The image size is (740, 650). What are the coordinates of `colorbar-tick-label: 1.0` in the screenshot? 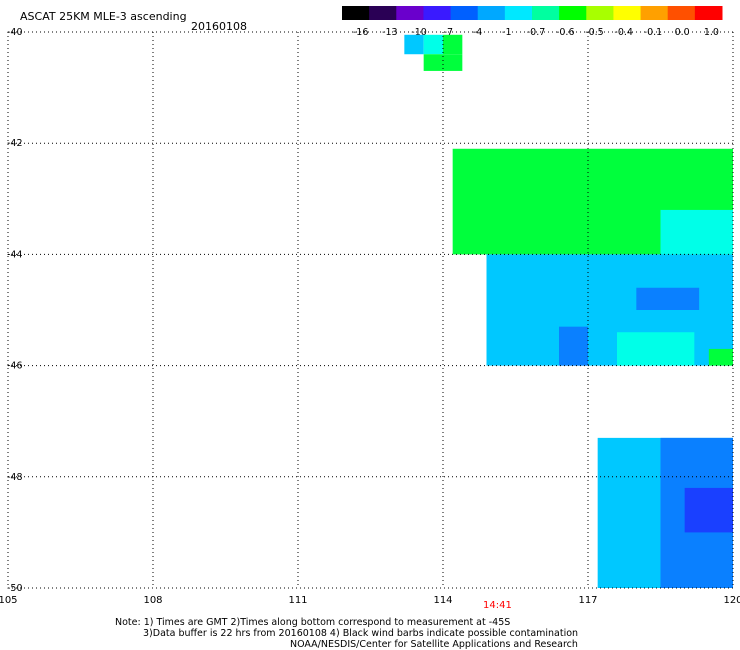 It's located at (711, 32).